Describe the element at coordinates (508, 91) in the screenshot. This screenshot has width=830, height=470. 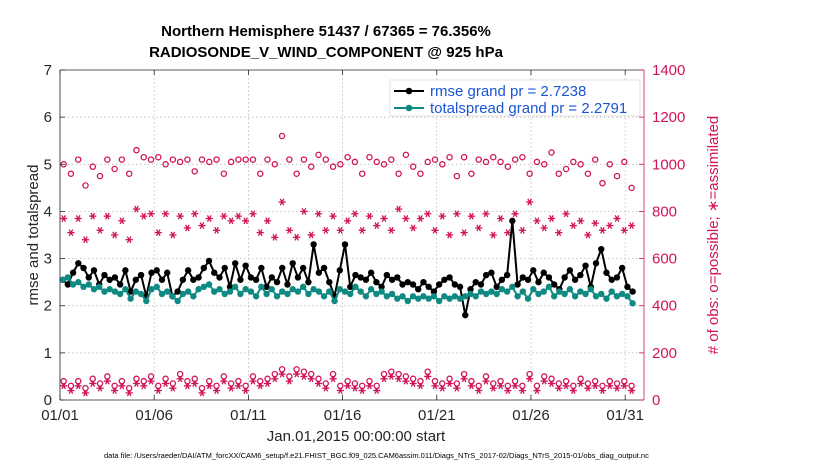
I see `legend-rmse-text: rmse grand pr = 2.7238` at that location.